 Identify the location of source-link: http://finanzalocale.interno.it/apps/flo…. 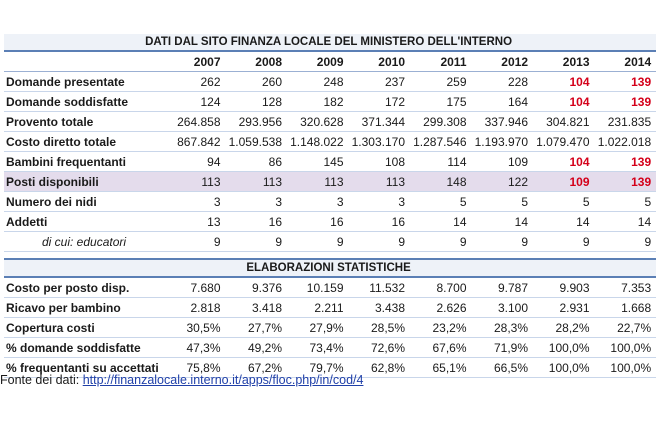
(223, 380).